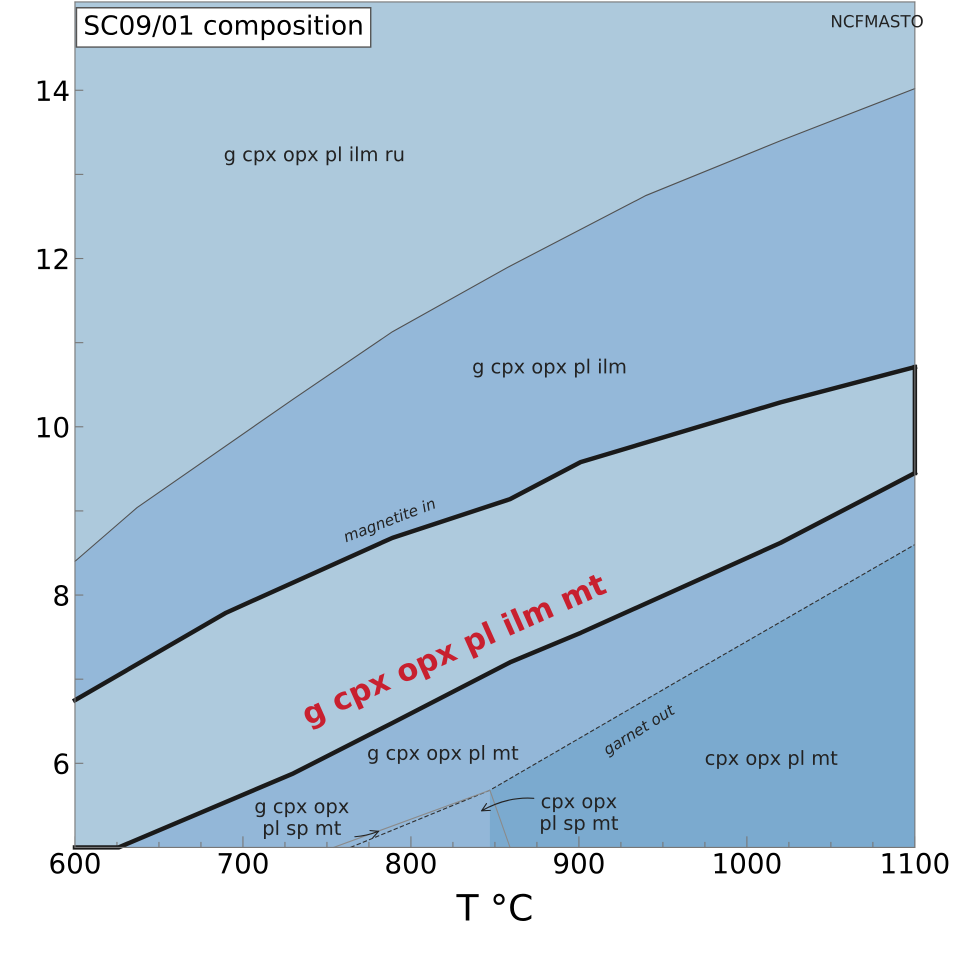 This screenshot has width=961, height=963. What do you see at coordinates (549, 368) in the screenshot?
I see `annotation: g cpx opx pl ilm` at bounding box center [549, 368].